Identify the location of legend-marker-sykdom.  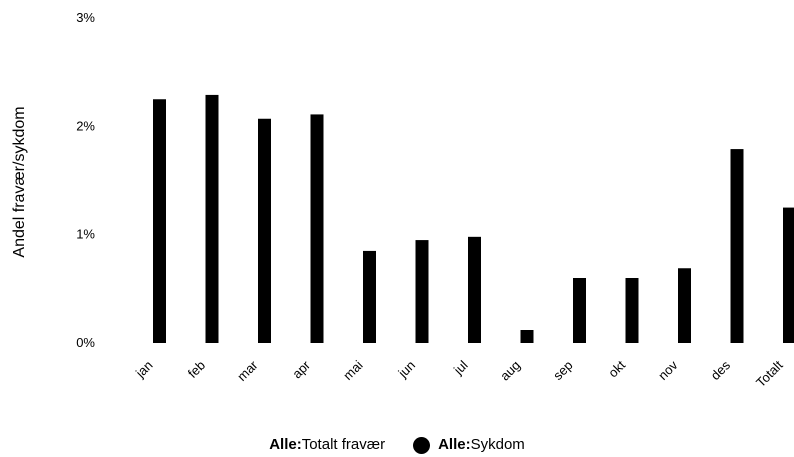
(422, 445).